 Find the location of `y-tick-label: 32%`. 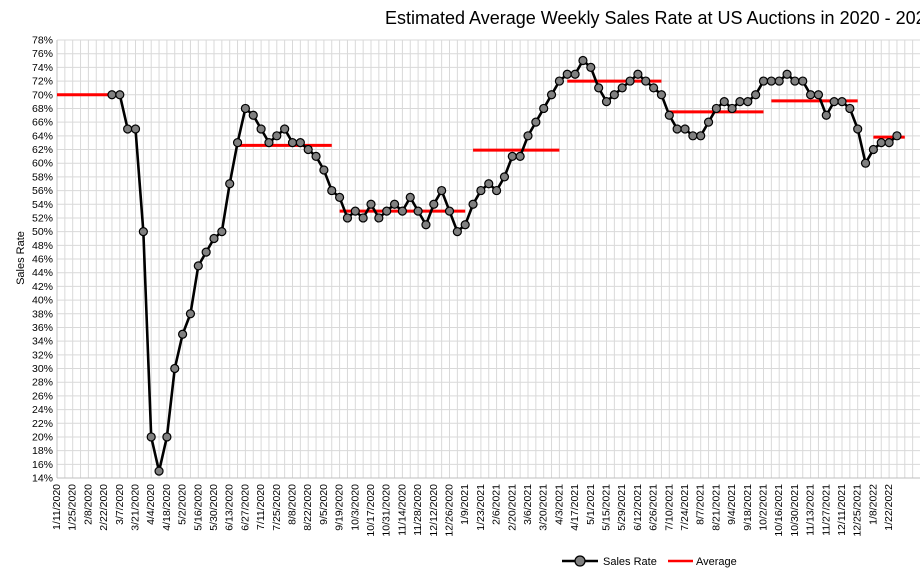

y-tick-label: 32% is located at coordinates (42, 355).